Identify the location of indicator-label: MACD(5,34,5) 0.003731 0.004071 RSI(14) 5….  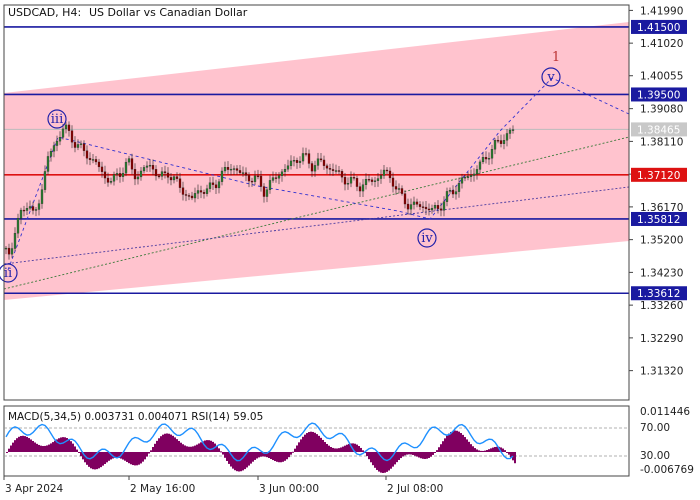
(135, 417).